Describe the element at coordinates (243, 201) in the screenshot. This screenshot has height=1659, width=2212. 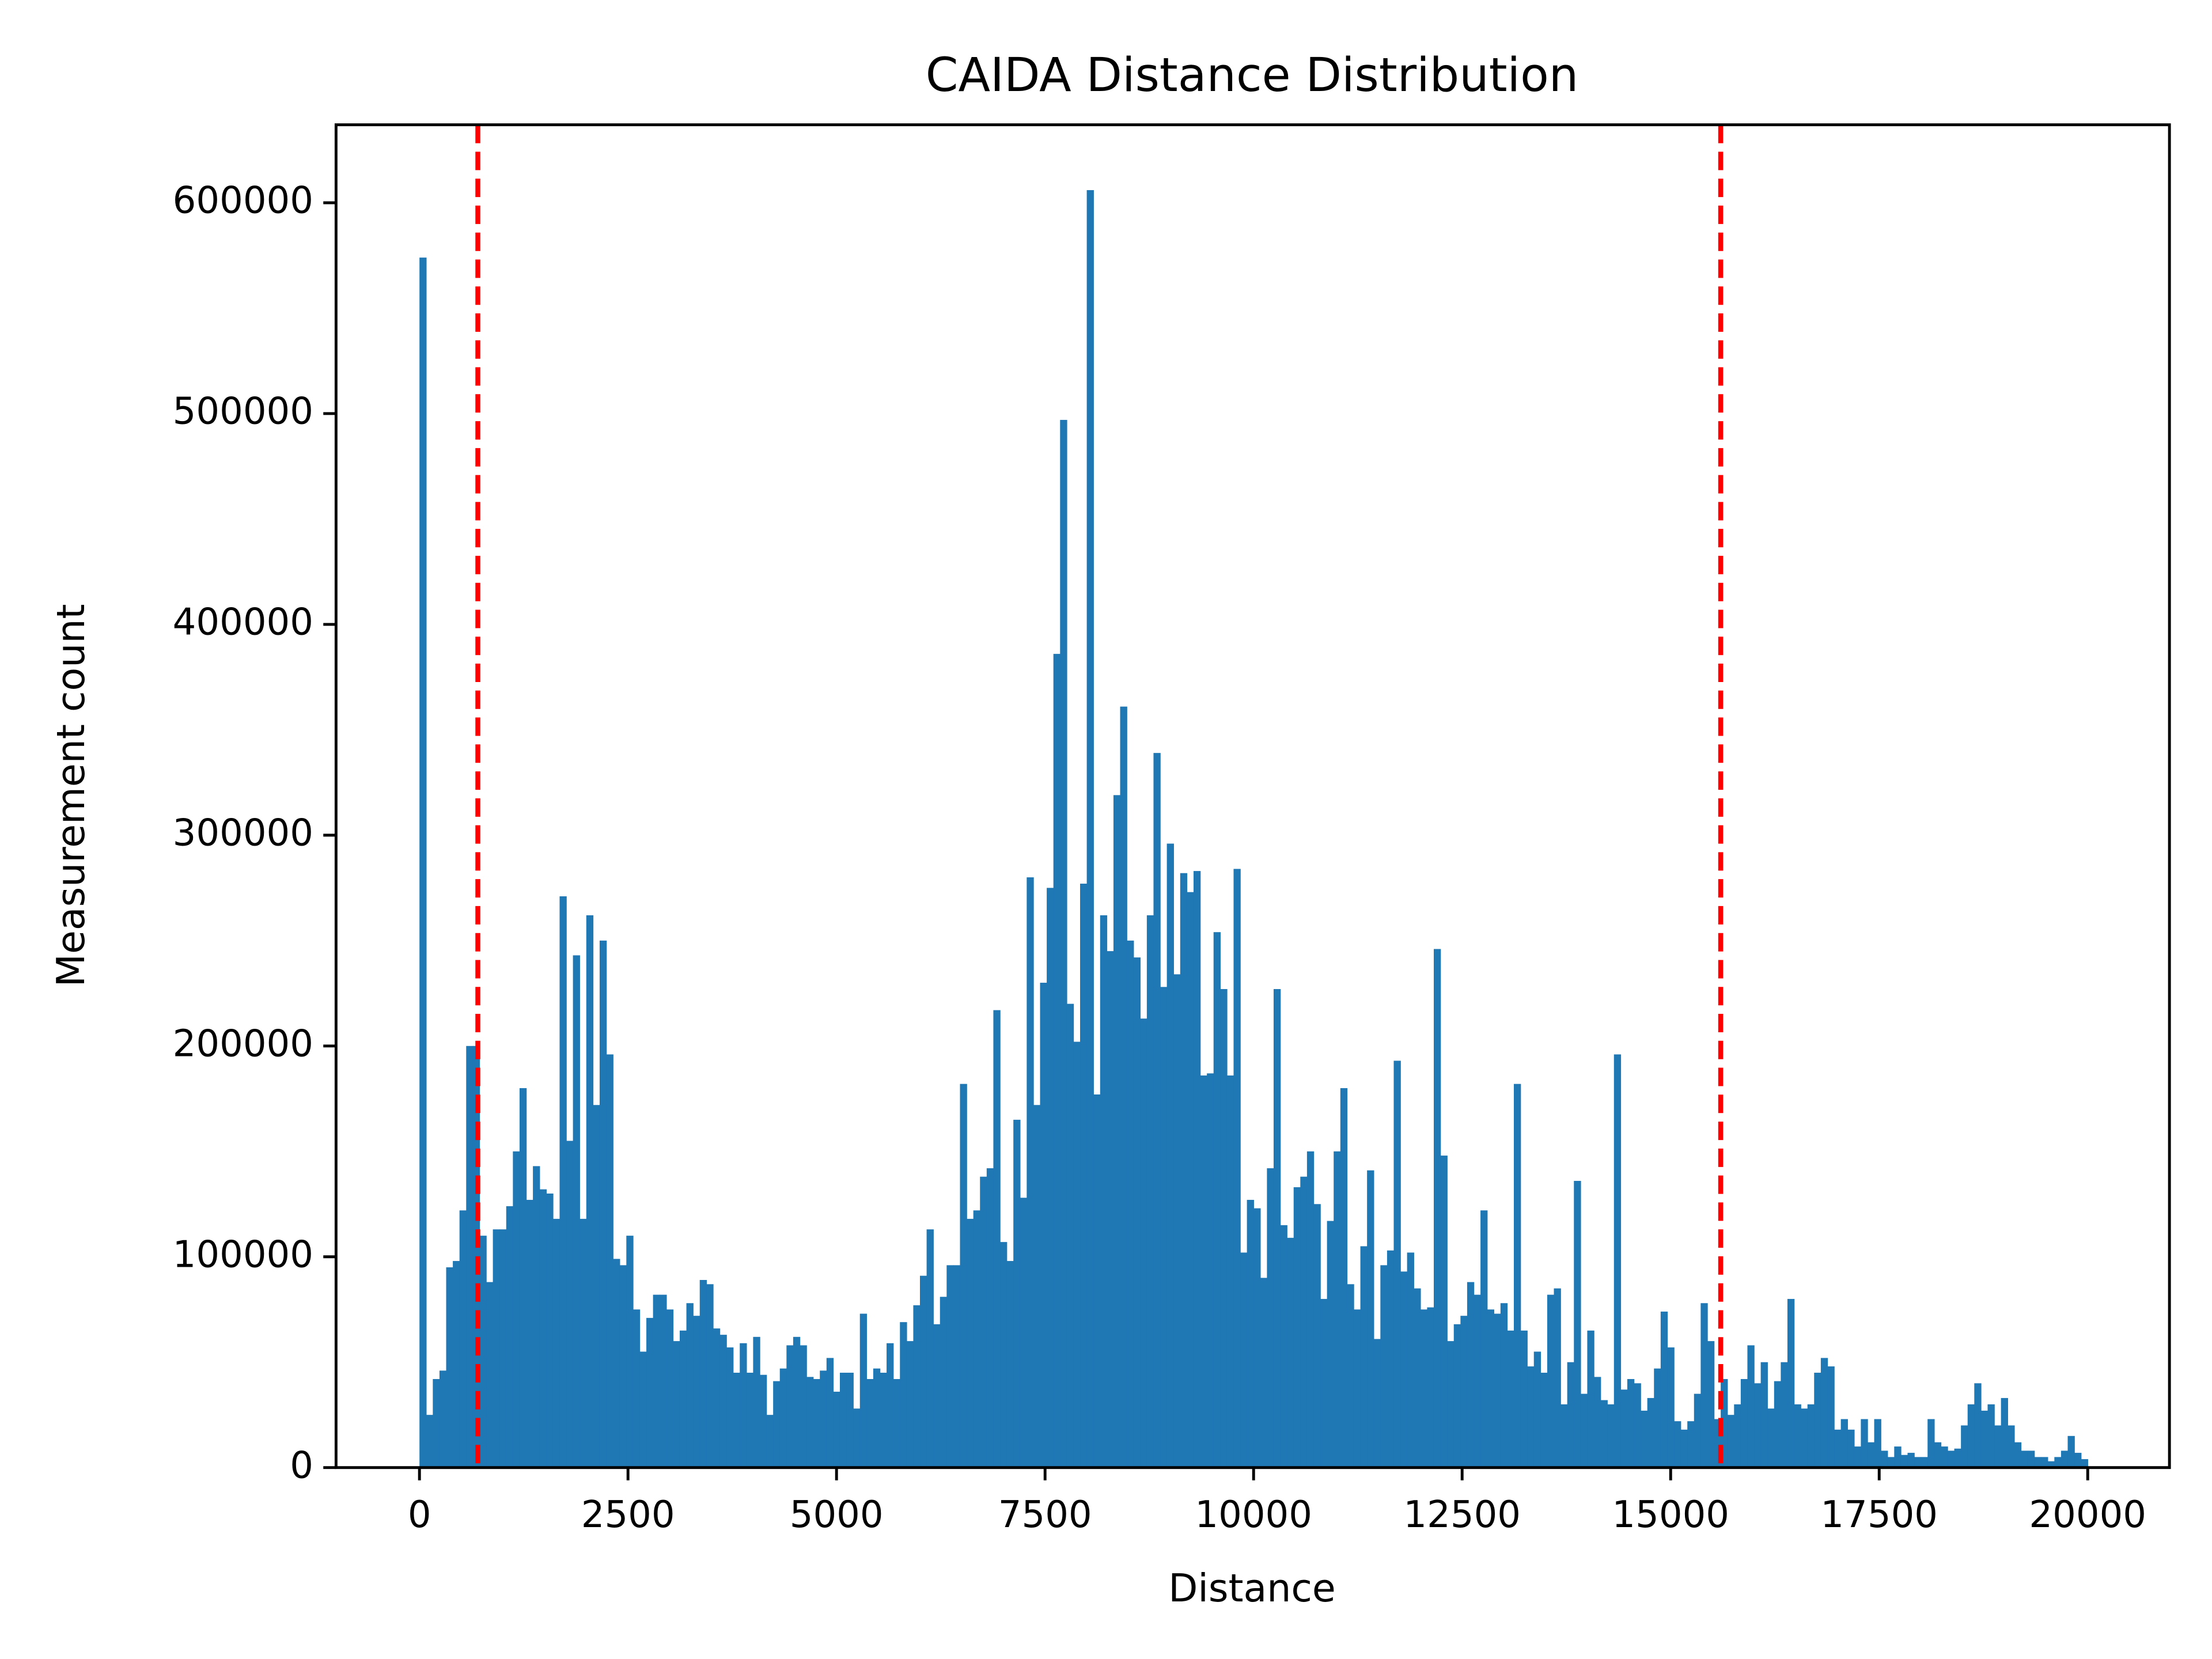
I see `y-tick-label: 600000` at that location.